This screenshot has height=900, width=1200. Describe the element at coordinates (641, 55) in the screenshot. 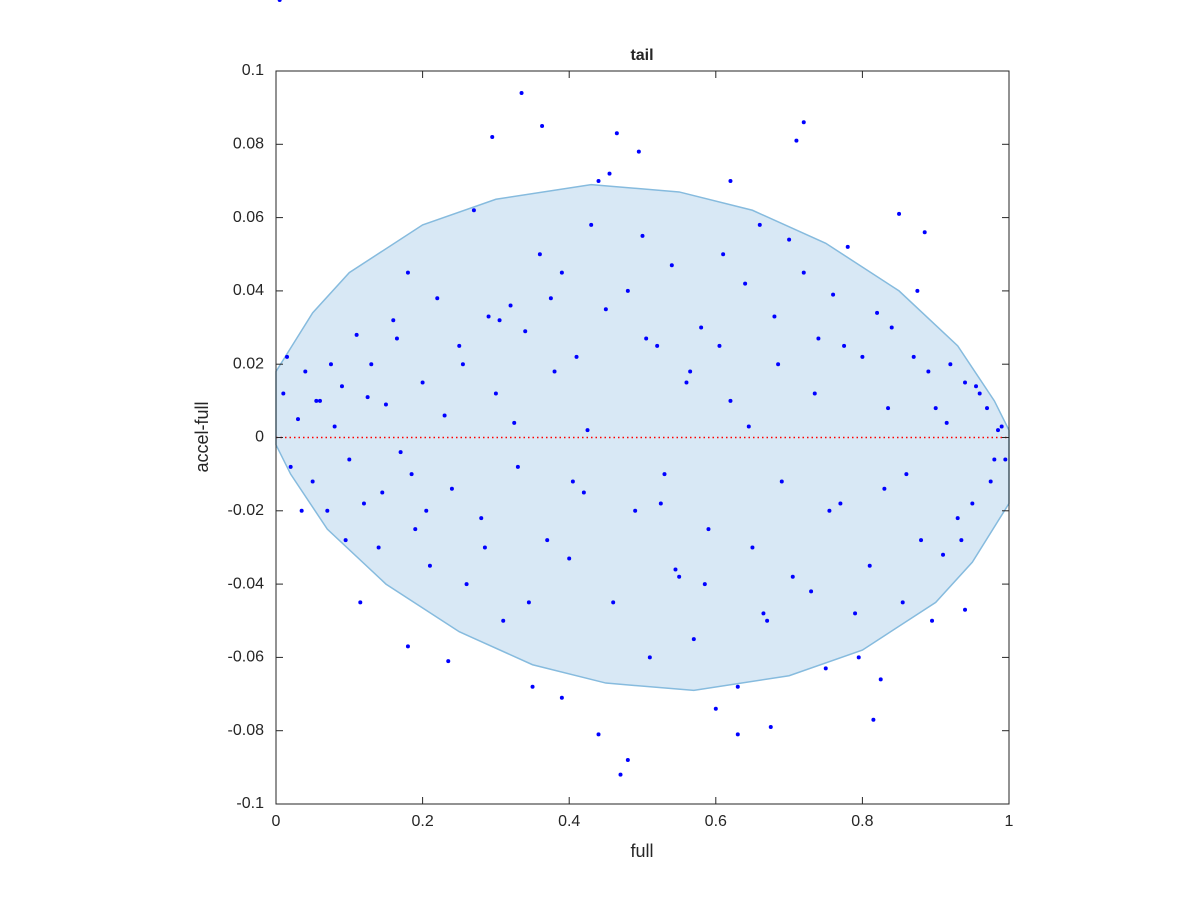

I see `chart-title: tail` at that location.